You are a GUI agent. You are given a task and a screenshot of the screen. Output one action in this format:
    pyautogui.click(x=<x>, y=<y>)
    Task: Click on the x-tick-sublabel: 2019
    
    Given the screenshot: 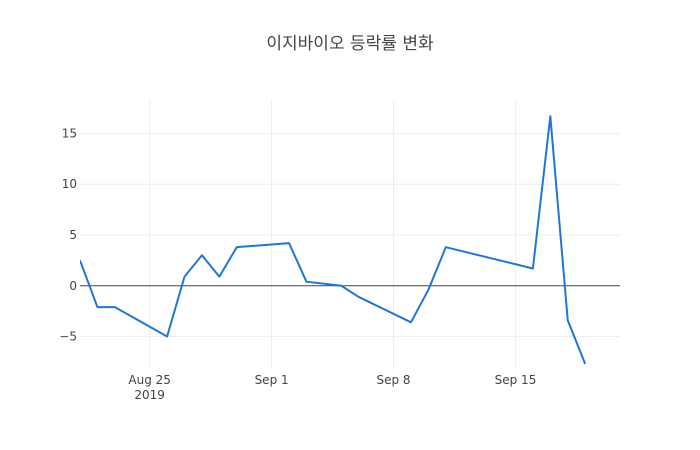 What is the action you would take?
    pyautogui.click(x=149, y=395)
    